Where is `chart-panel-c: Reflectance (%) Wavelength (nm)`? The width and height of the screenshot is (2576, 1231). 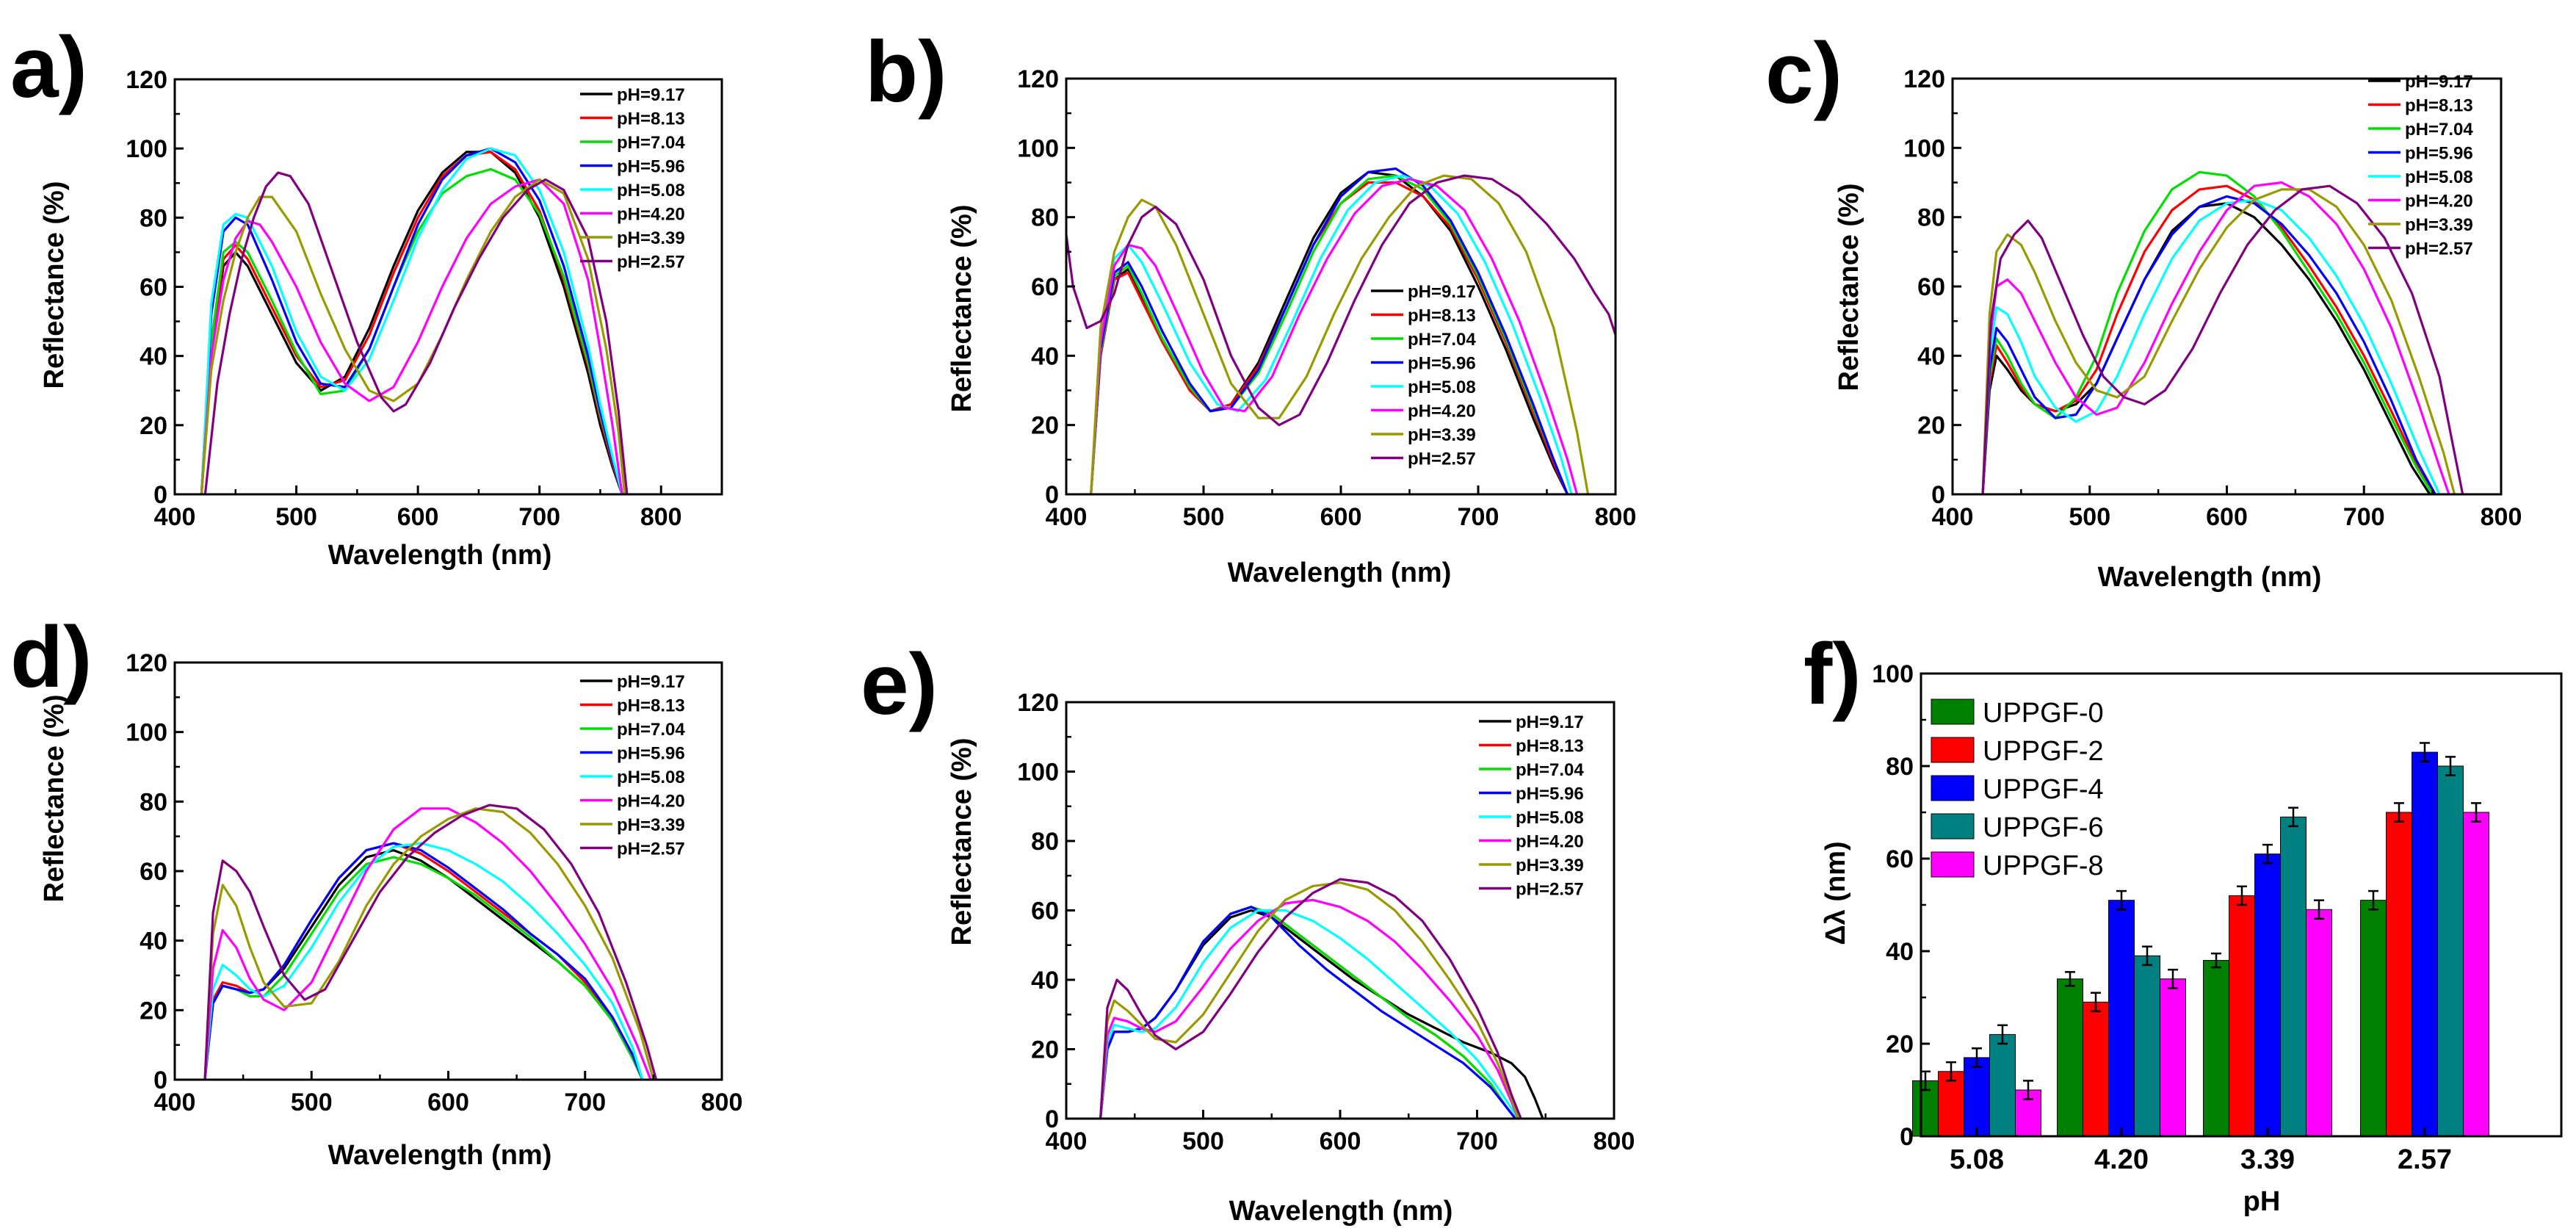 chart-panel-c: Reflectance (%) Wavelength (nm) is located at coordinates (2077, 388).